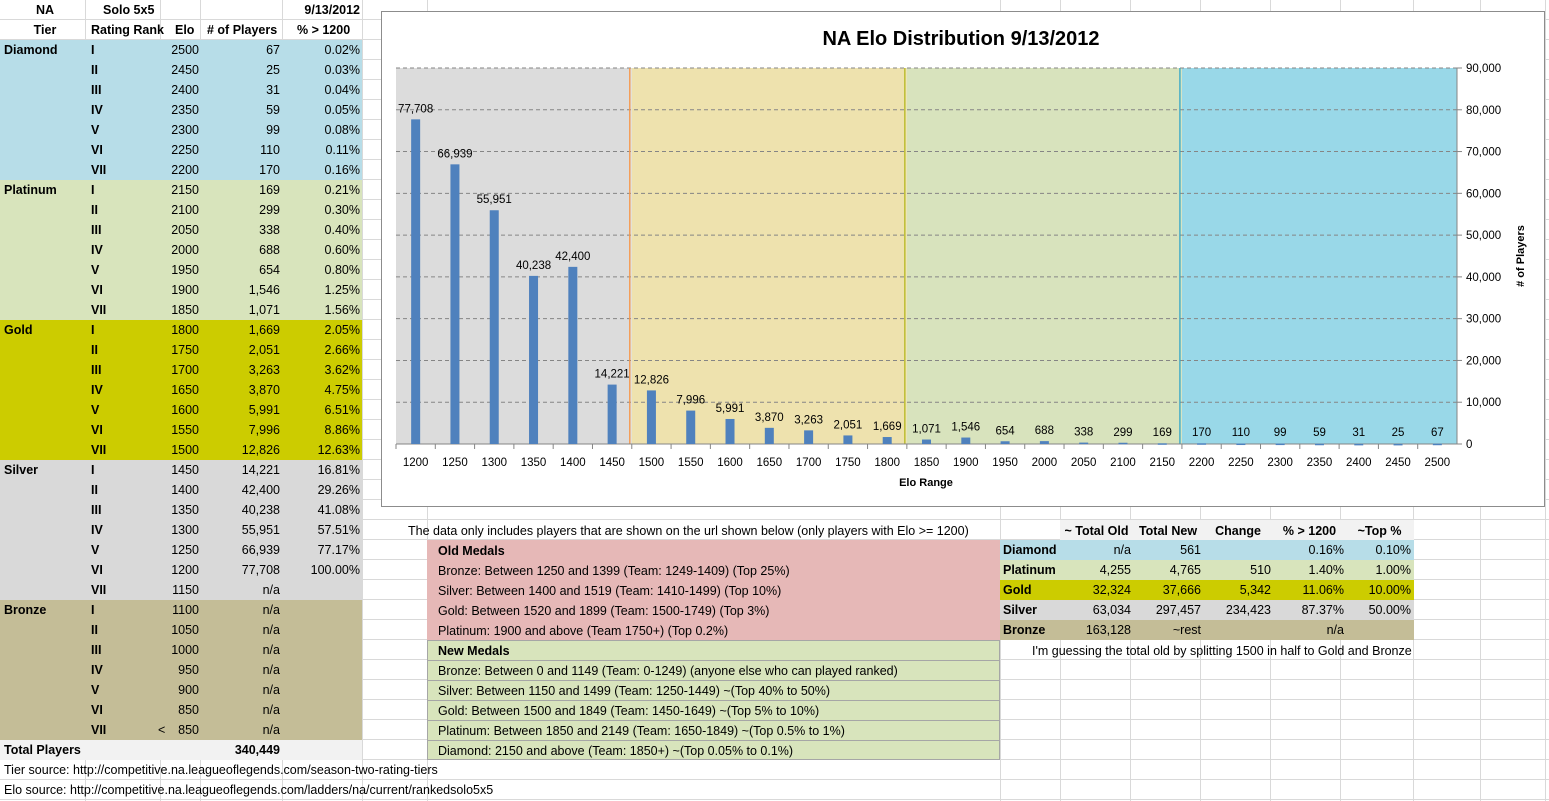 This screenshot has height=801, width=1549. Describe the element at coordinates (1122, 433) in the screenshot. I see `data-label: 299` at that location.